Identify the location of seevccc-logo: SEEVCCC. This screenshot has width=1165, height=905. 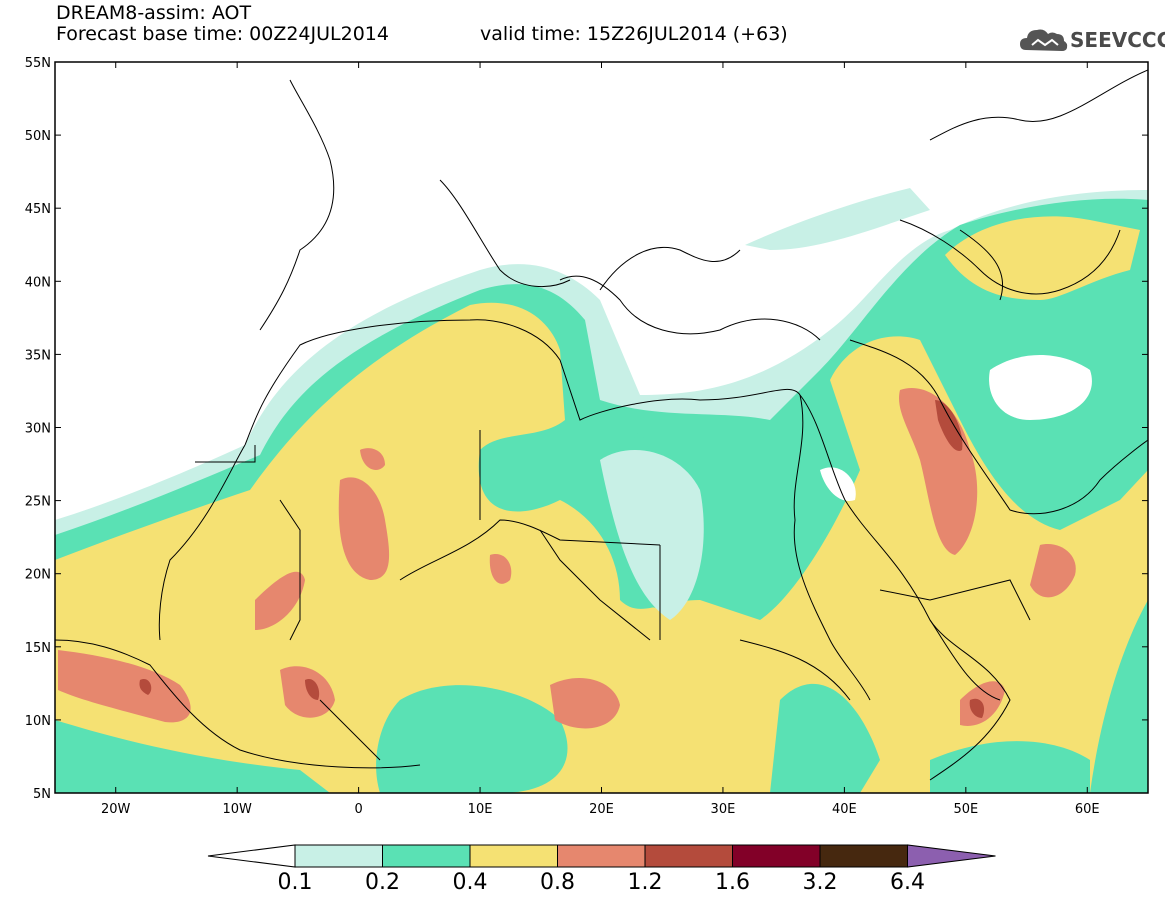
(1091, 40).